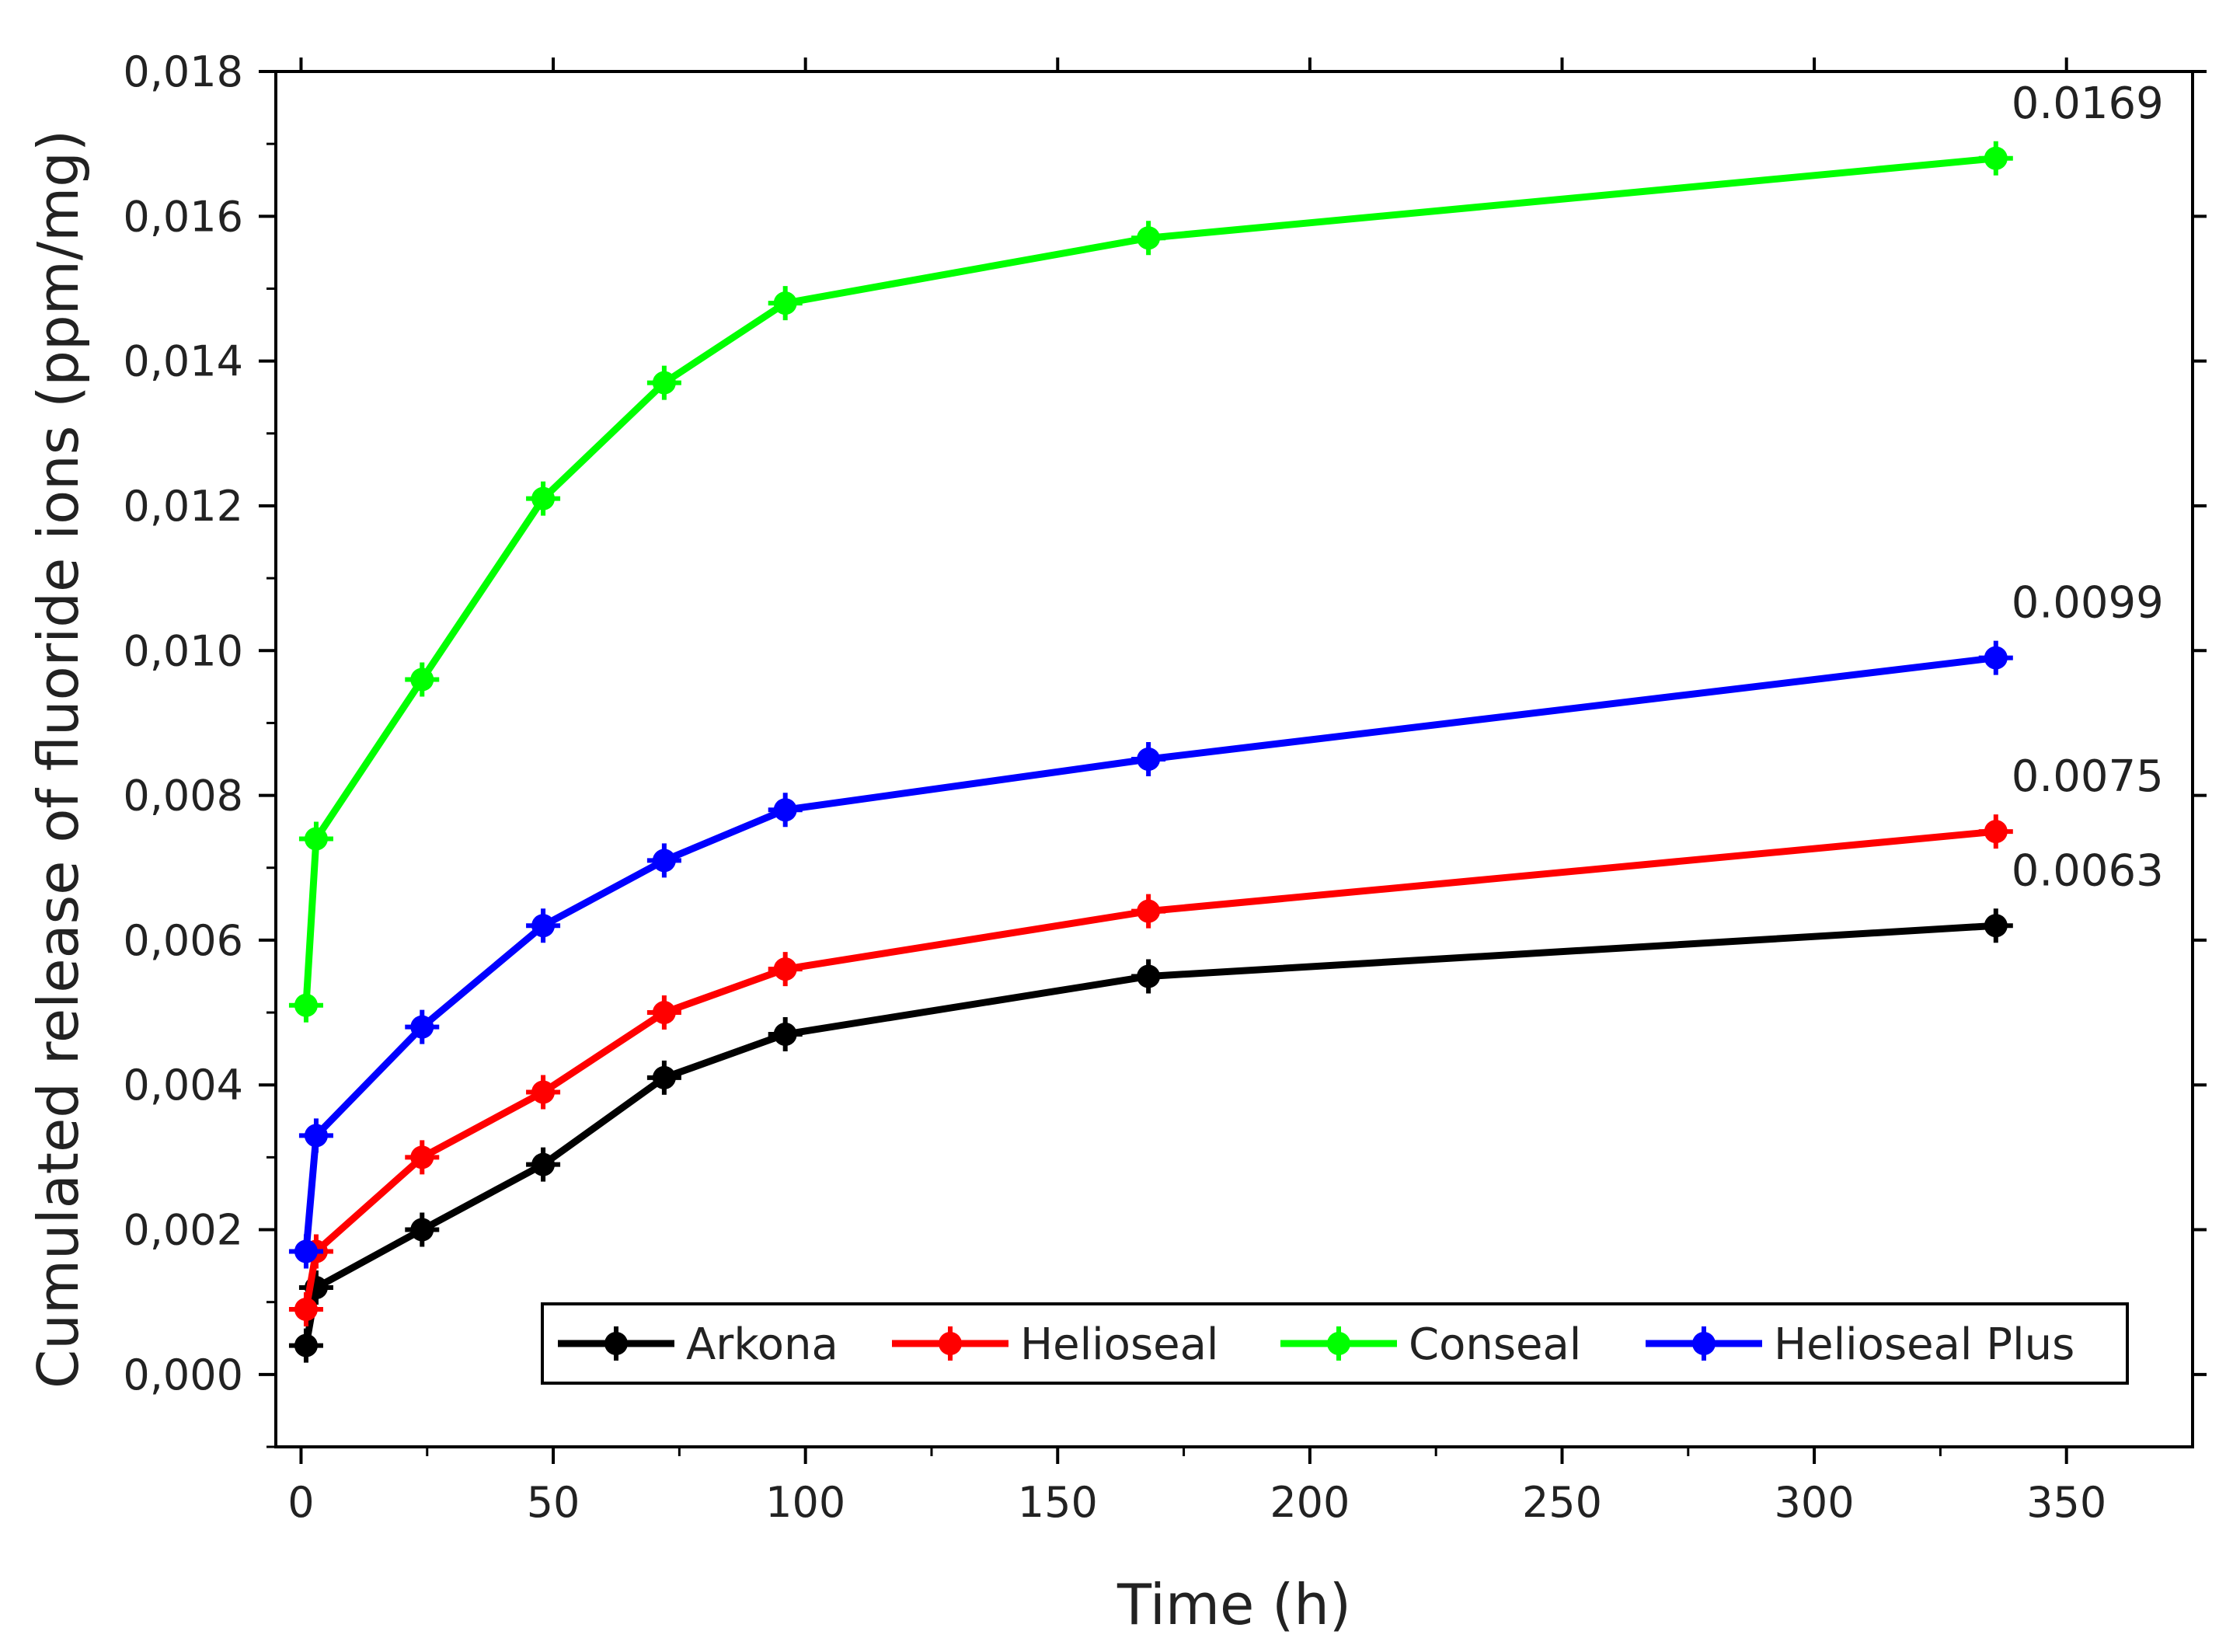 This screenshot has height=1652, width=2219. Describe the element at coordinates (183, 796) in the screenshot. I see `y-tick-label: 0,008` at that location.